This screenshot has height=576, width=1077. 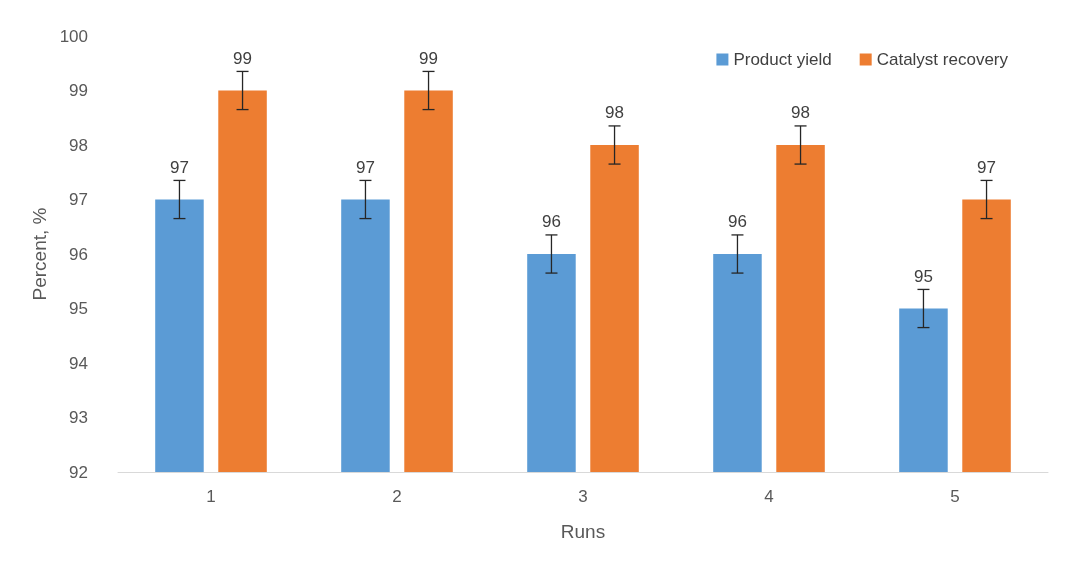 What do you see at coordinates (78, 199) in the screenshot?
I see `y-tick-label: 97` at bounding box center [78, 199].